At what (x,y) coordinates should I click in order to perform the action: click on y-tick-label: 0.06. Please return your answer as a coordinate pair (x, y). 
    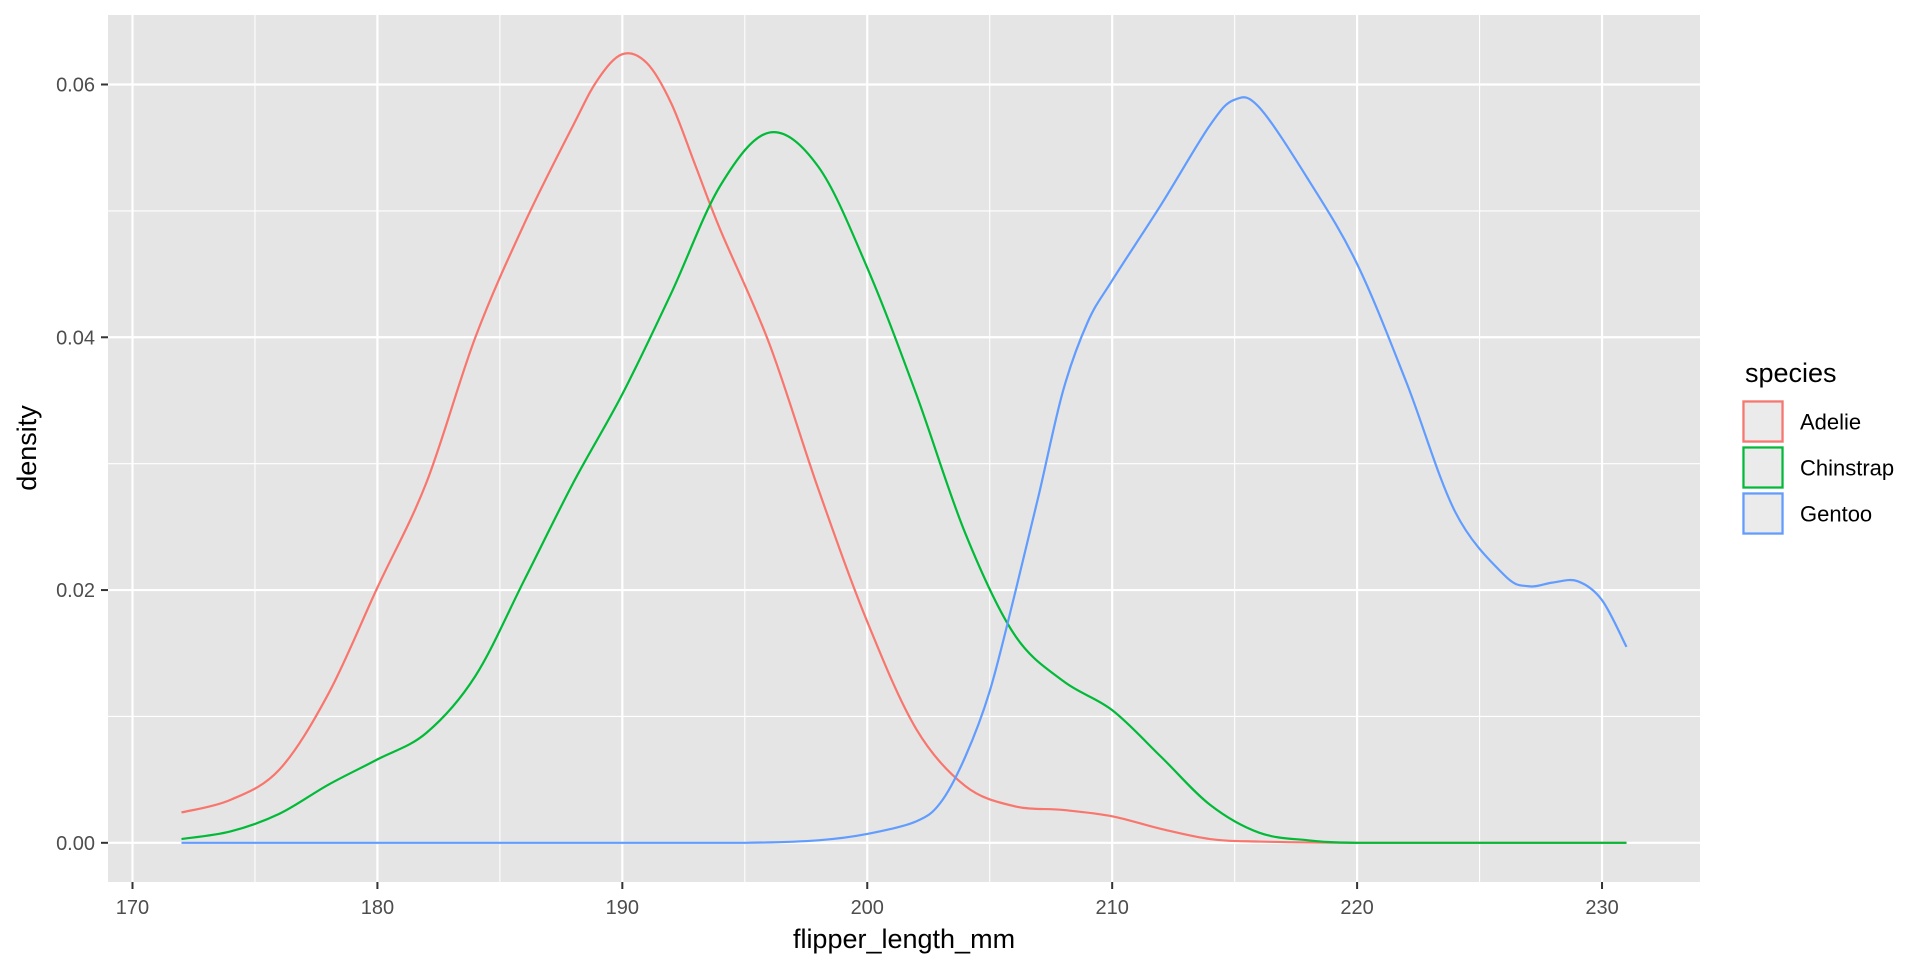
    Looking at the image, I should click on (75, 86).